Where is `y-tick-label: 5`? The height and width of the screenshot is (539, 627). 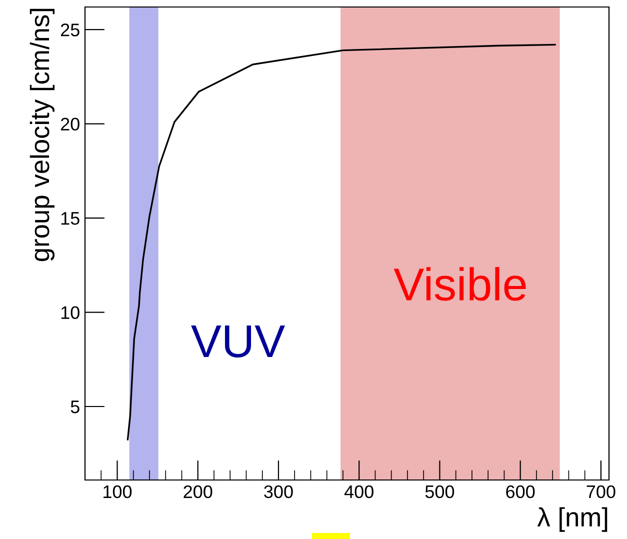 y-tick-label: 5 is located at coordinates (75, 407).